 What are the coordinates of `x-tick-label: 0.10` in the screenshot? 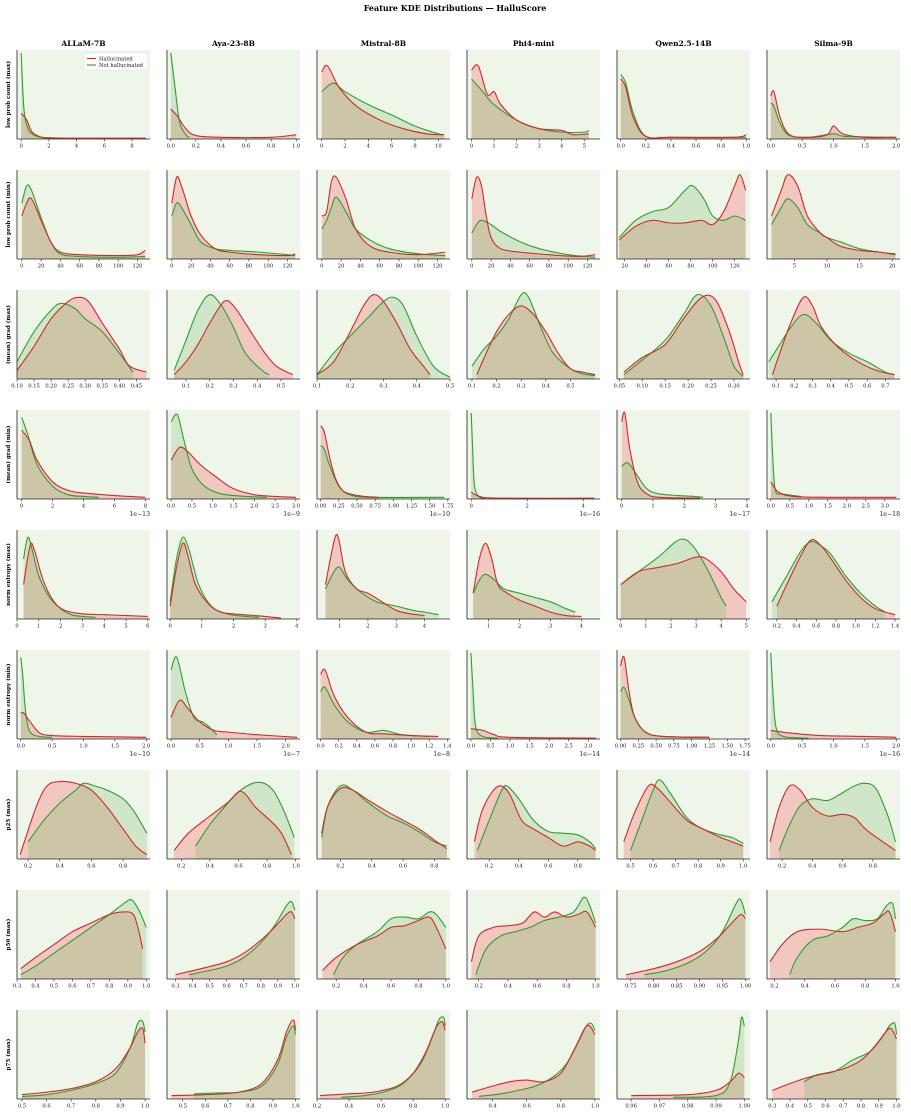 It's located at (642, 387).